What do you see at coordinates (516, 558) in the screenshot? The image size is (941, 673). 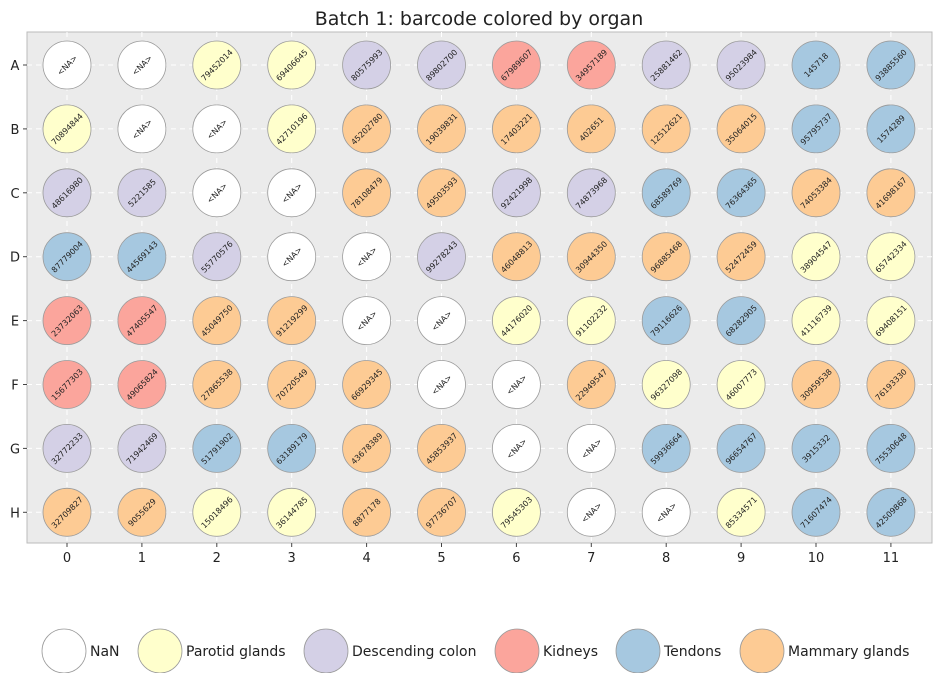 I see `column-tick-label: 6` at bounding box center [516, 558].